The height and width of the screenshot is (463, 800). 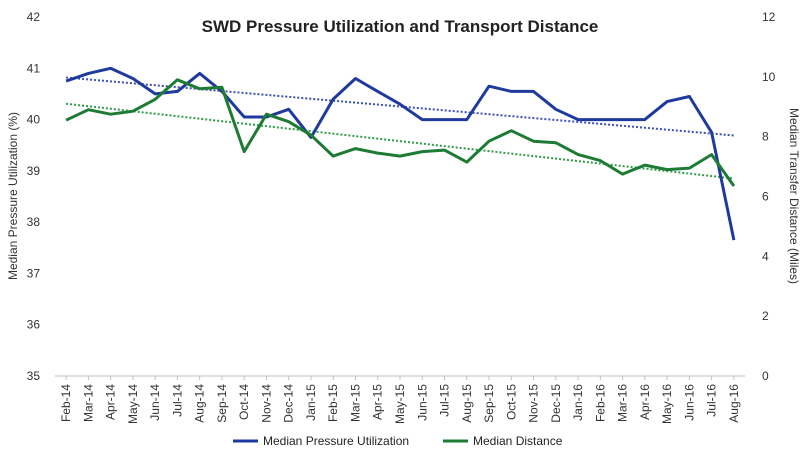 I want to click on x-tick-label: May-15, so click(x=400, y=404).